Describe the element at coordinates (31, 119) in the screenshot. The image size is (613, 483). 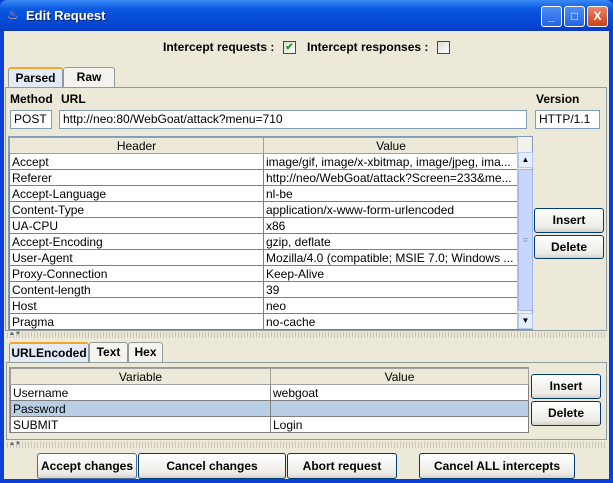
I see `method-field: POST` at that location.